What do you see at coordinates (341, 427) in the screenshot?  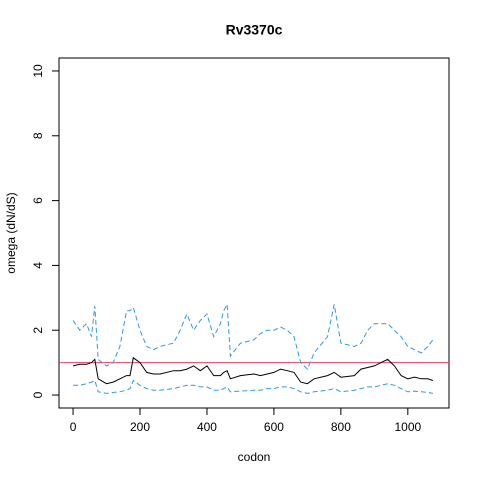 I see `x-tick-label: 800` at bounding box center [341, 427].